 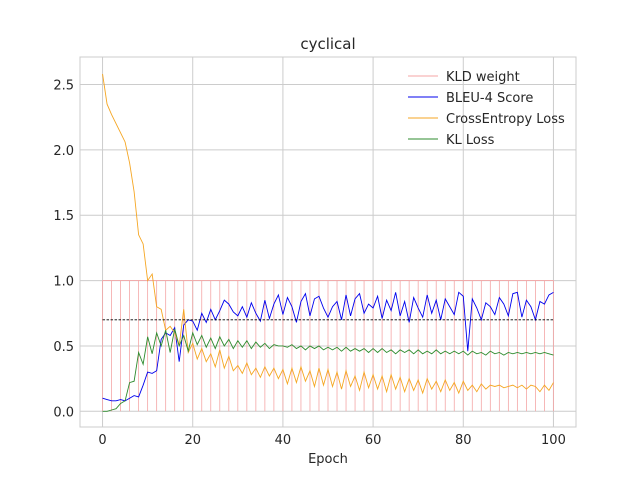 I want to click on y-tick-label: 2.0, so click(x=63, y=151).